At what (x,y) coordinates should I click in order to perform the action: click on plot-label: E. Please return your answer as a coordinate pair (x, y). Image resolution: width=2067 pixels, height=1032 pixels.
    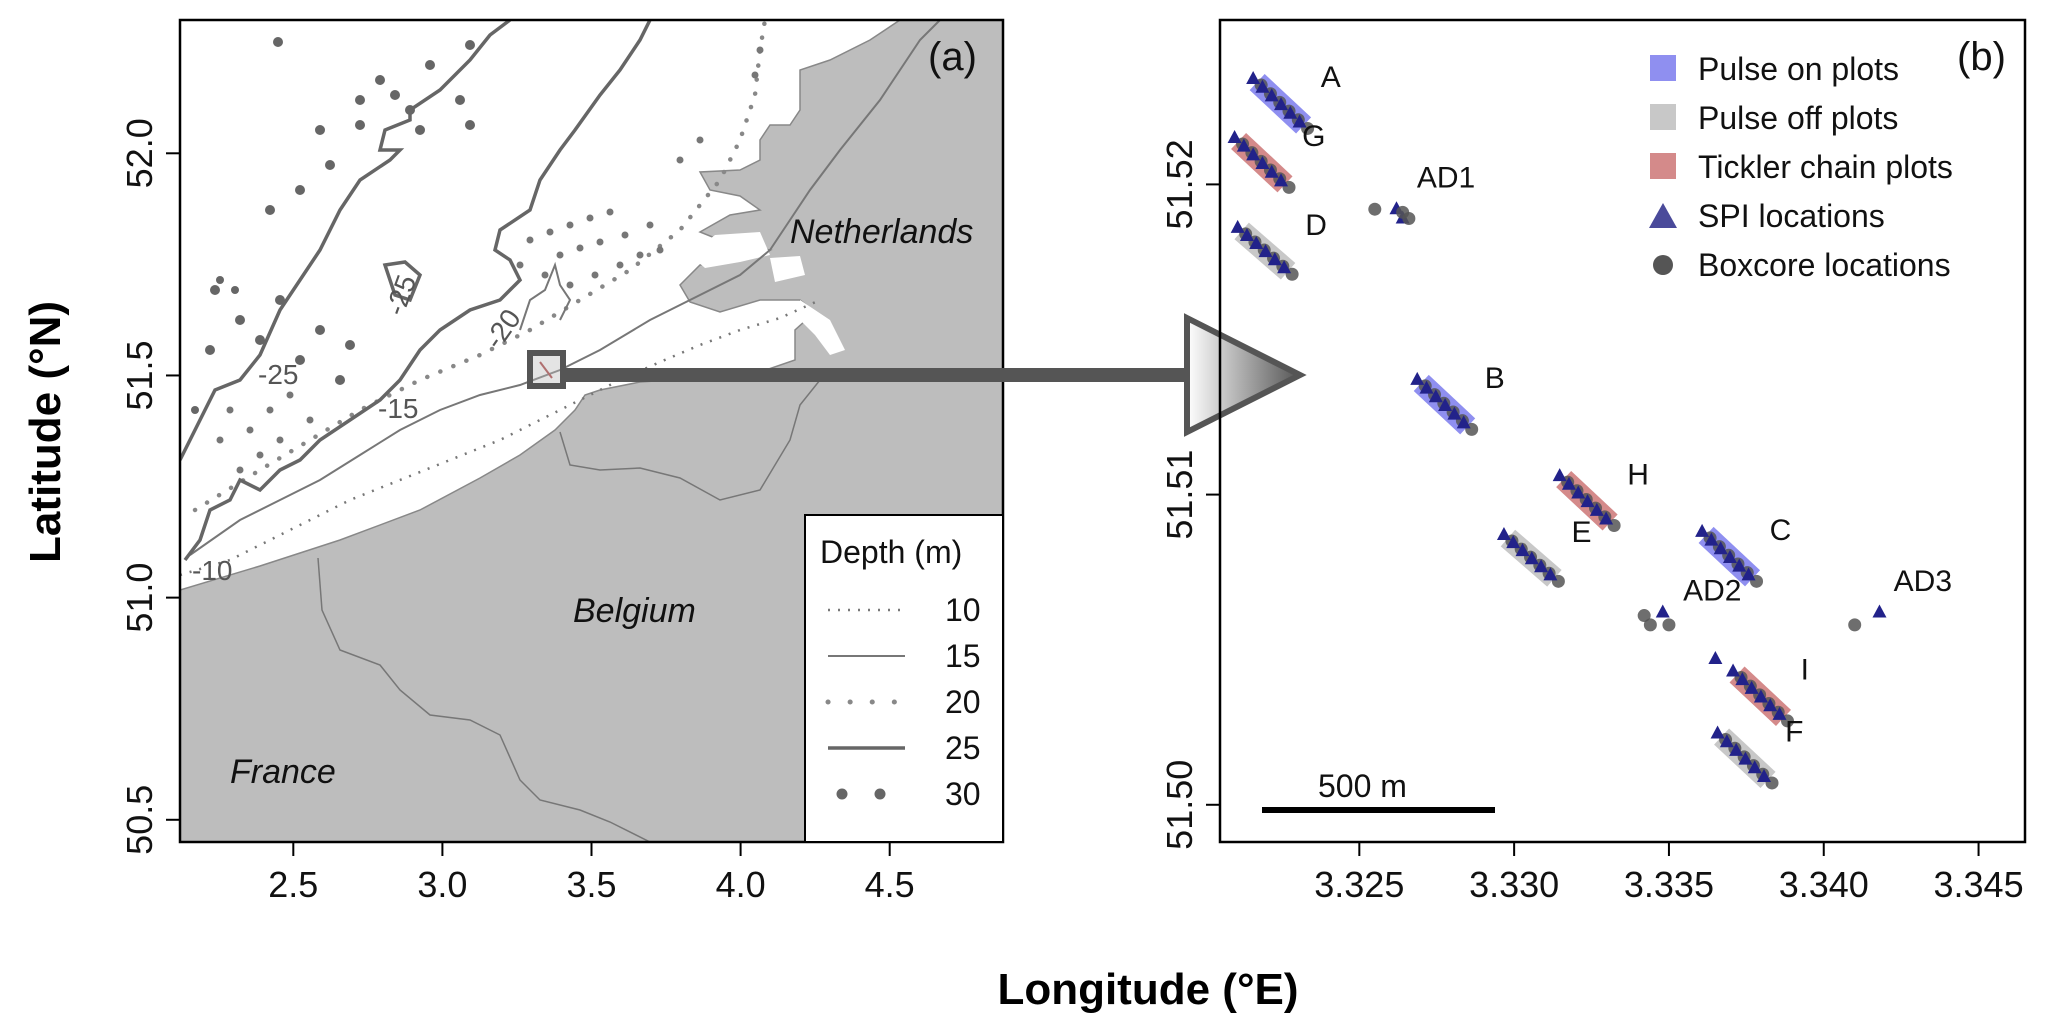
    Looking at the image, I should click on (1581, 532).